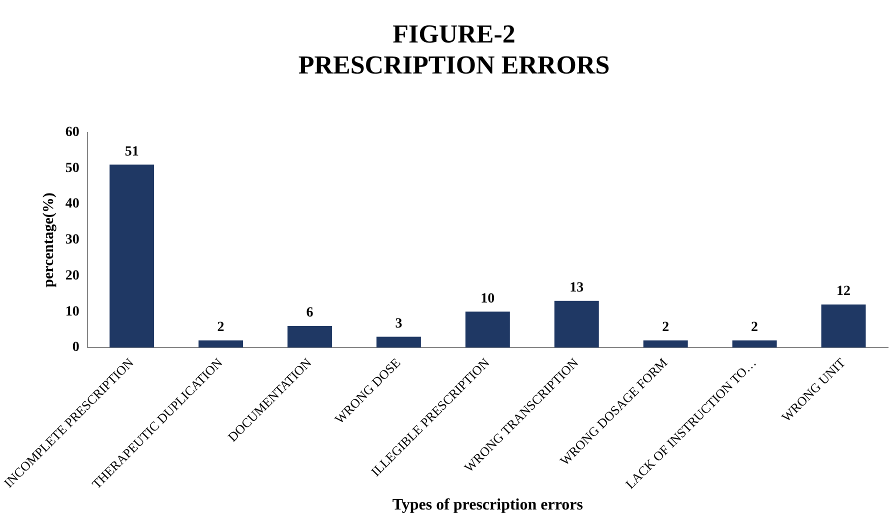 This screenshot has height=515, width=896. What do you see at coordinates (577, 288) in the screenshot?
I see `data-label: 13` at bounding box center [577, 288].